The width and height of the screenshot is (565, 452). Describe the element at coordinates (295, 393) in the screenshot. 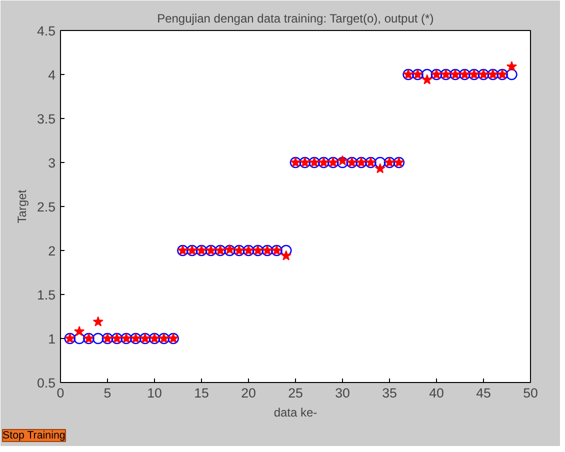

I see `x-tick-label: 25` at that location.